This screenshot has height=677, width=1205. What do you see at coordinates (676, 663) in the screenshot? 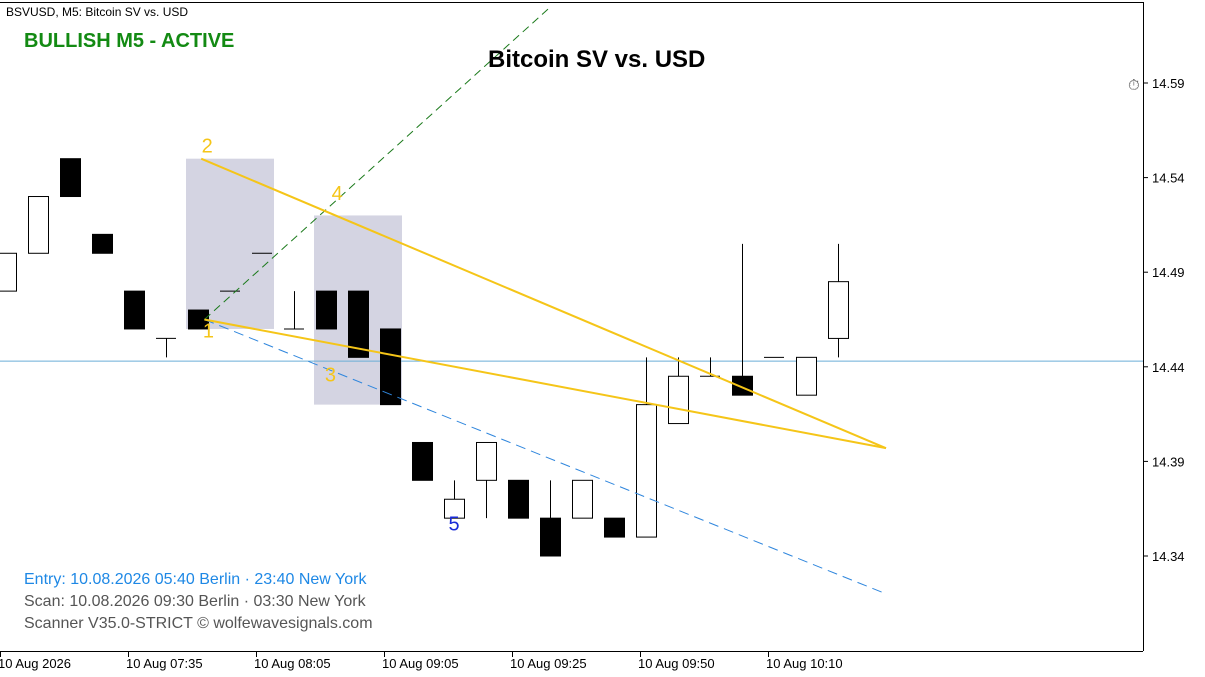
I see `x-tick-label: 10 Aug 09:50` at bounding box center [676, 663].